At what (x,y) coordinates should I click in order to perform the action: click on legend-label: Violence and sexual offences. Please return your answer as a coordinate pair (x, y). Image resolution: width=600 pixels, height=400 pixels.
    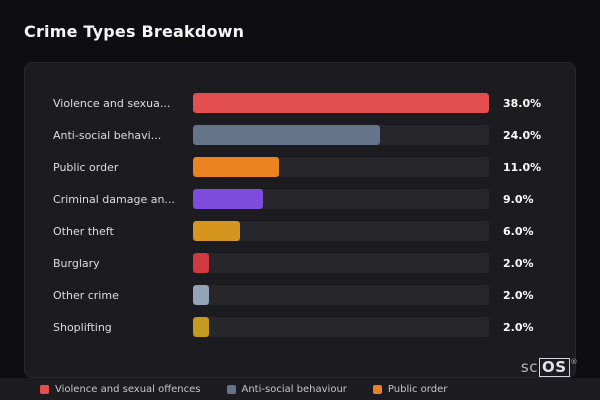
    Looking at the image, I should click on (128, 389).